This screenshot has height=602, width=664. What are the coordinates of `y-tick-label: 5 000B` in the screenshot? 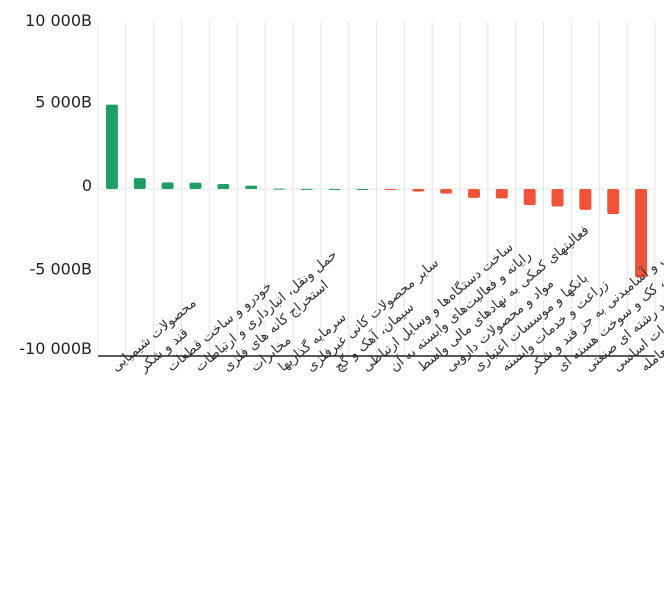 It's located at (63, 102).